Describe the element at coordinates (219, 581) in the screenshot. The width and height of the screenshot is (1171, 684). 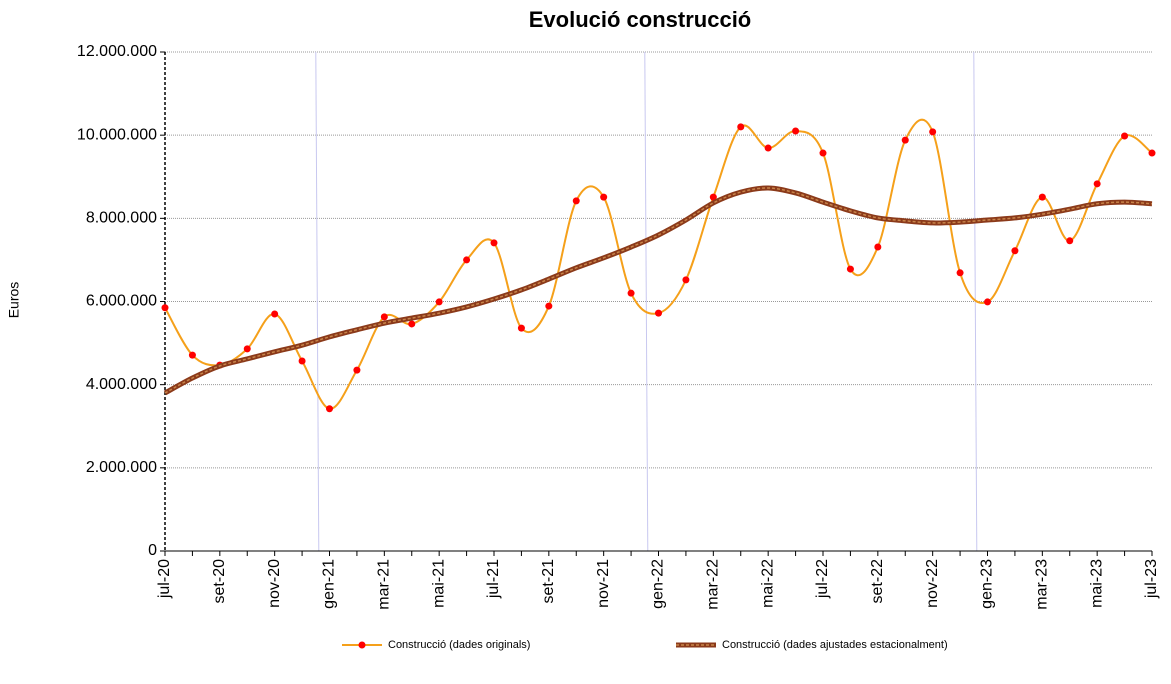
I see `x-tick-label: set-20` at that location.